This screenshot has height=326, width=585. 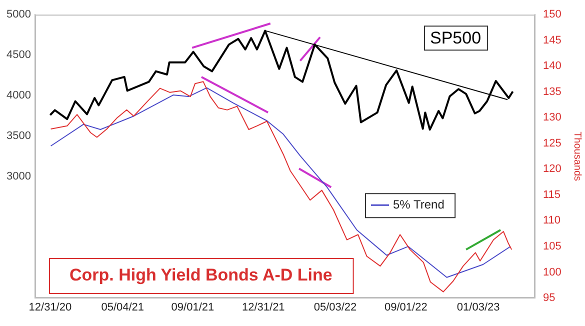 I want to click on legend-label: 5% Trend, so click(x=418, y=204).